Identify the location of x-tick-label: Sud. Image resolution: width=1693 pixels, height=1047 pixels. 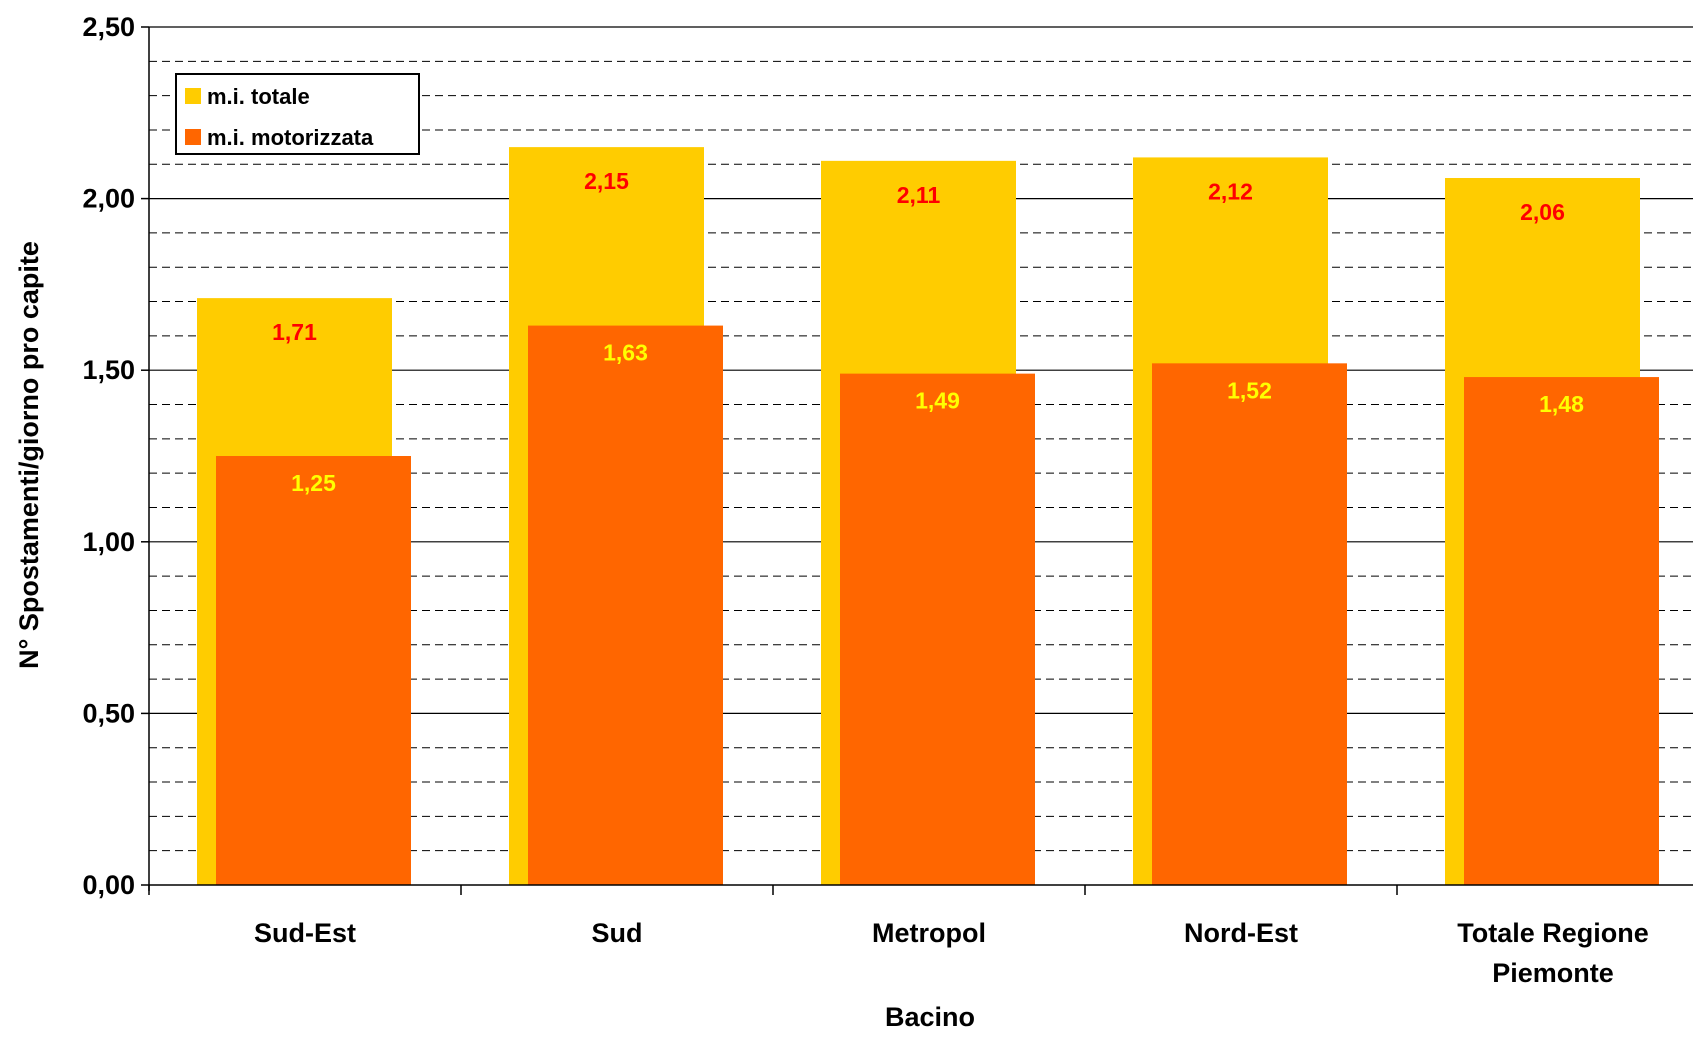
(617, 933).